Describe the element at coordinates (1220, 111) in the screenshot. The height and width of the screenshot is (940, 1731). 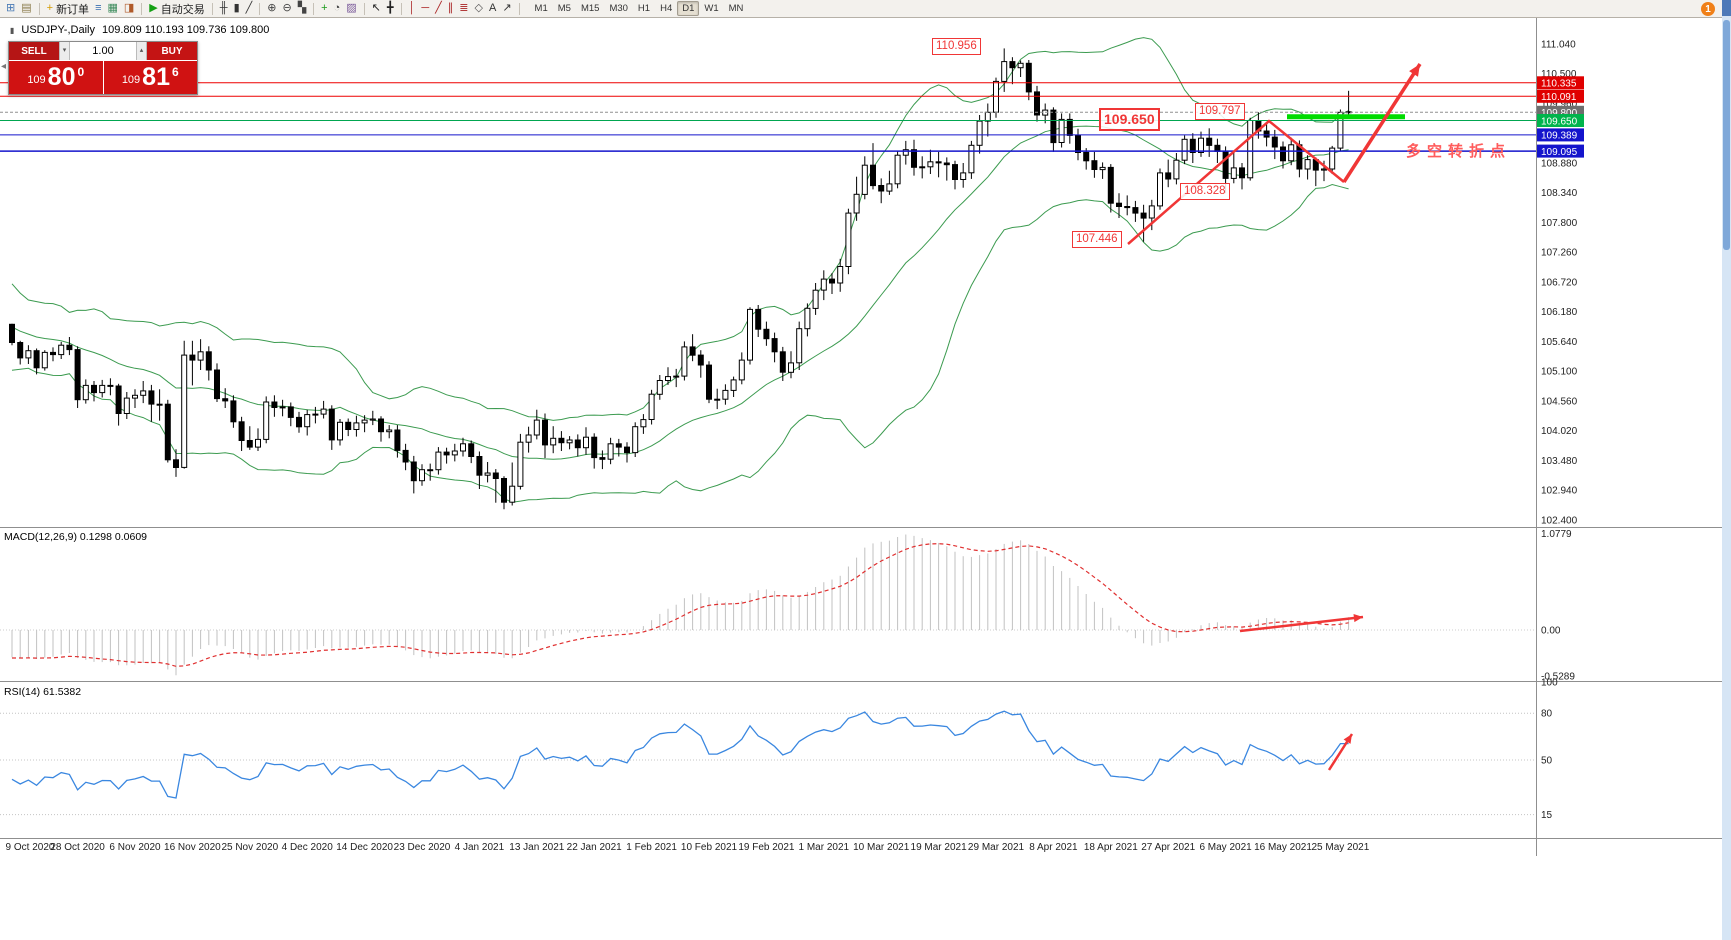
I see `price-callout-109.797: 109.797` at that location.